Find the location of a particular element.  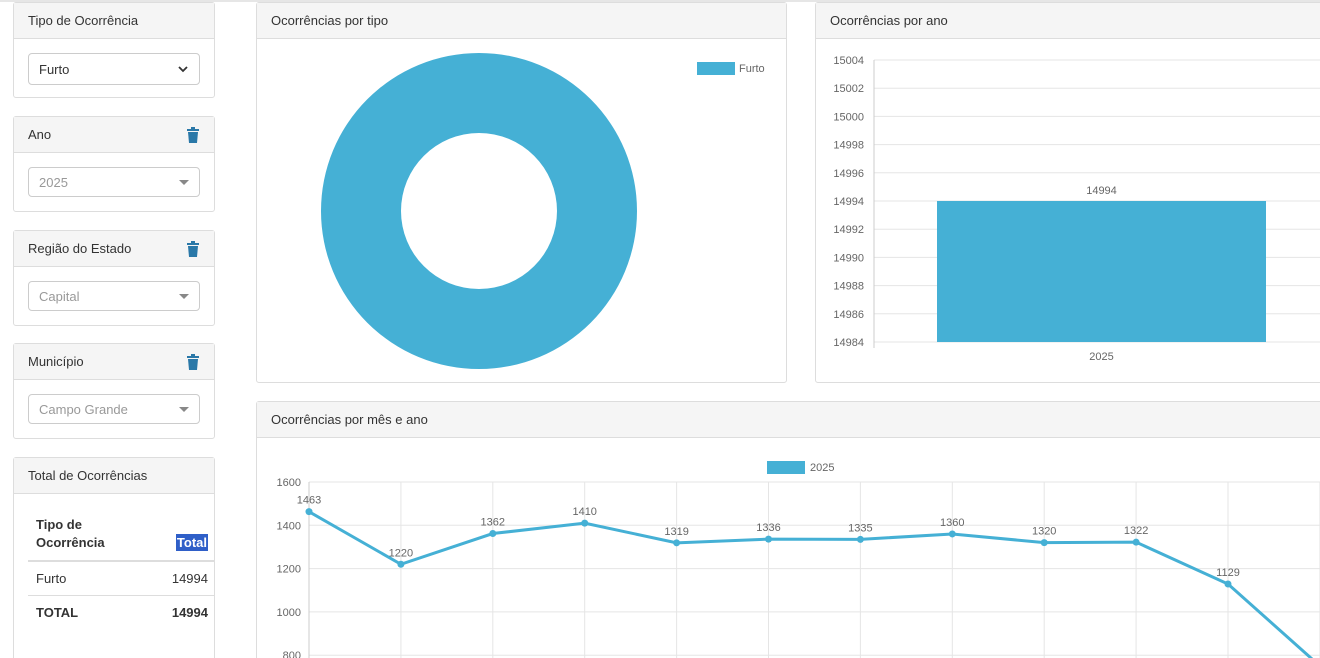

pie-slice-furto is located at coordinates (479, 211).